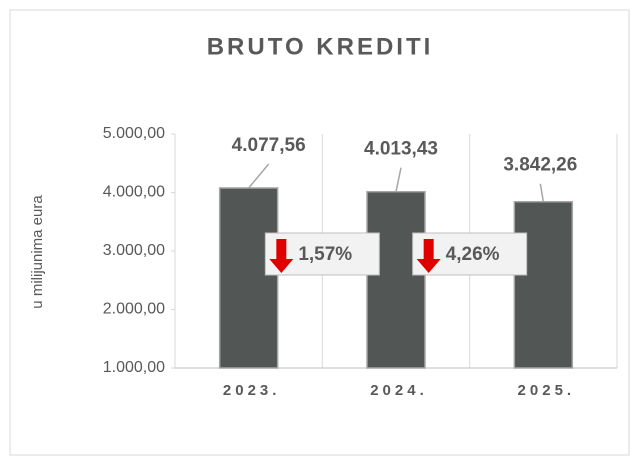 The image size is (640, 459). Describe the element at coordinates (134, 133) in the screenshot. I see `y-tick-label: 5.000,00` at that location.